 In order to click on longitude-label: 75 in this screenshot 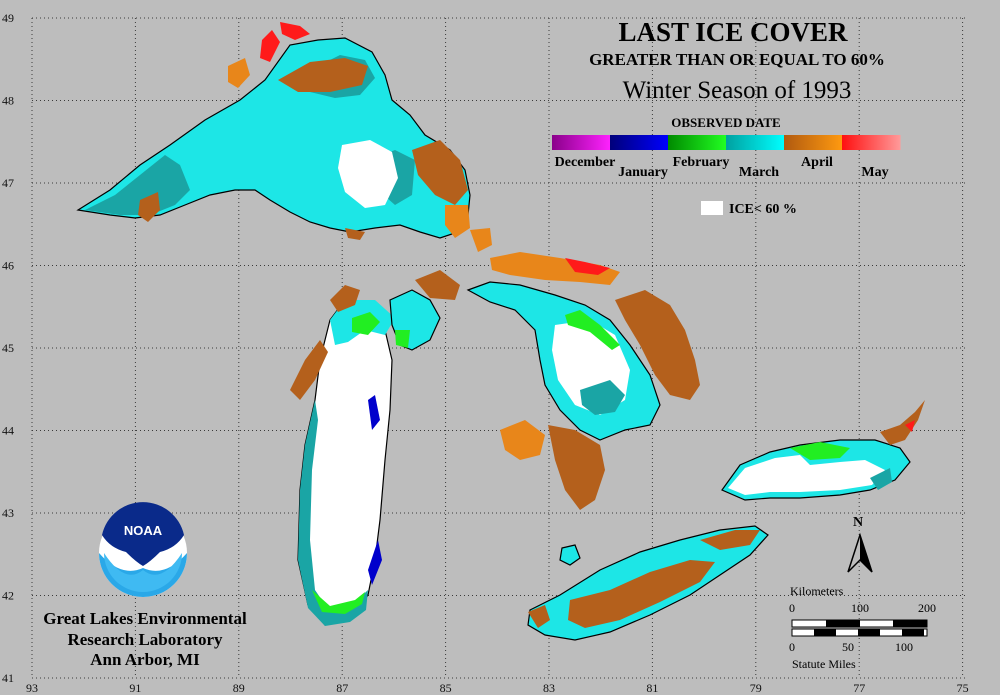, I will do `click(963, 688)`.